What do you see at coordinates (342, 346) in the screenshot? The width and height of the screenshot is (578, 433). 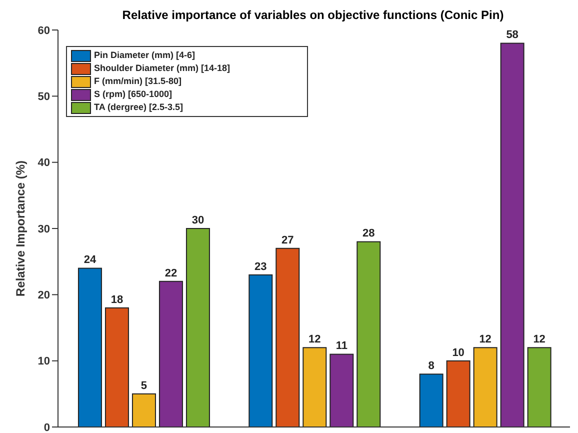 I see `data-label: 11` at bounding box center [342, 346].